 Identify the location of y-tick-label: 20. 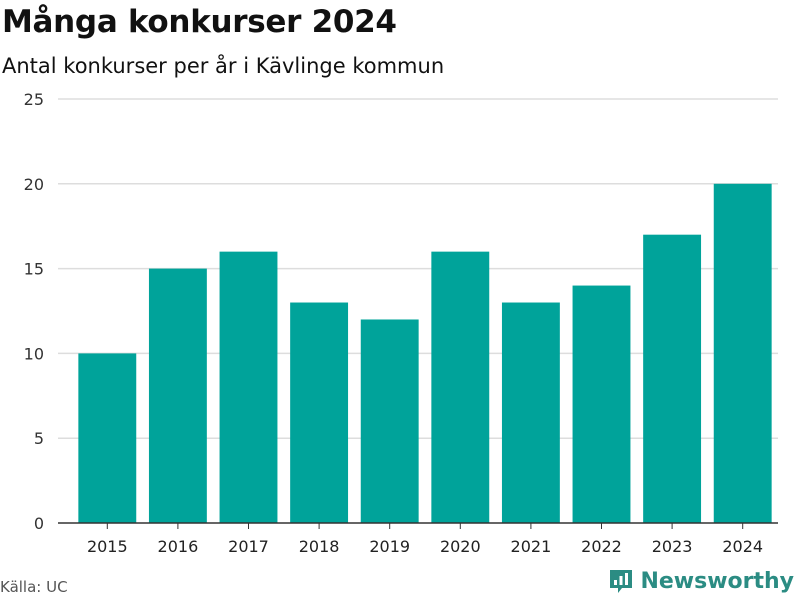
(34, 184).